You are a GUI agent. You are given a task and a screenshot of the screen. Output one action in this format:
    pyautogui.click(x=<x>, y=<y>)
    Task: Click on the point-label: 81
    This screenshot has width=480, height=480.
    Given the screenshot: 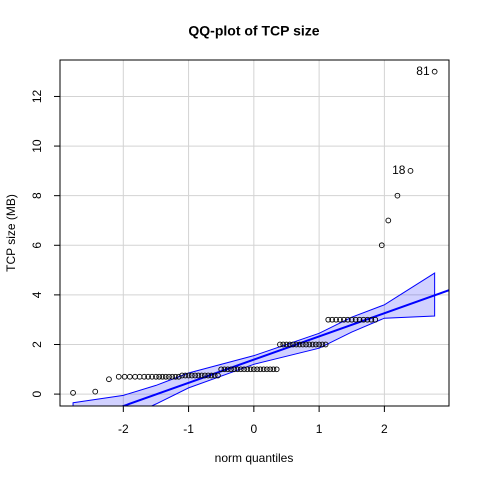 What is the action you would take?
    pyautogui.click(x=423, y=71)
    